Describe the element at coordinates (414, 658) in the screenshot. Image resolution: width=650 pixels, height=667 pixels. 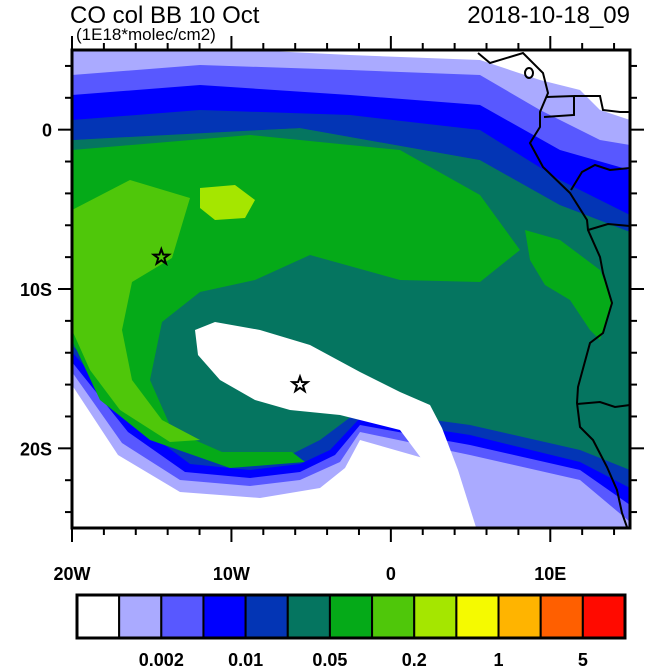
I see `colorbar-label: 0.2` at that location.